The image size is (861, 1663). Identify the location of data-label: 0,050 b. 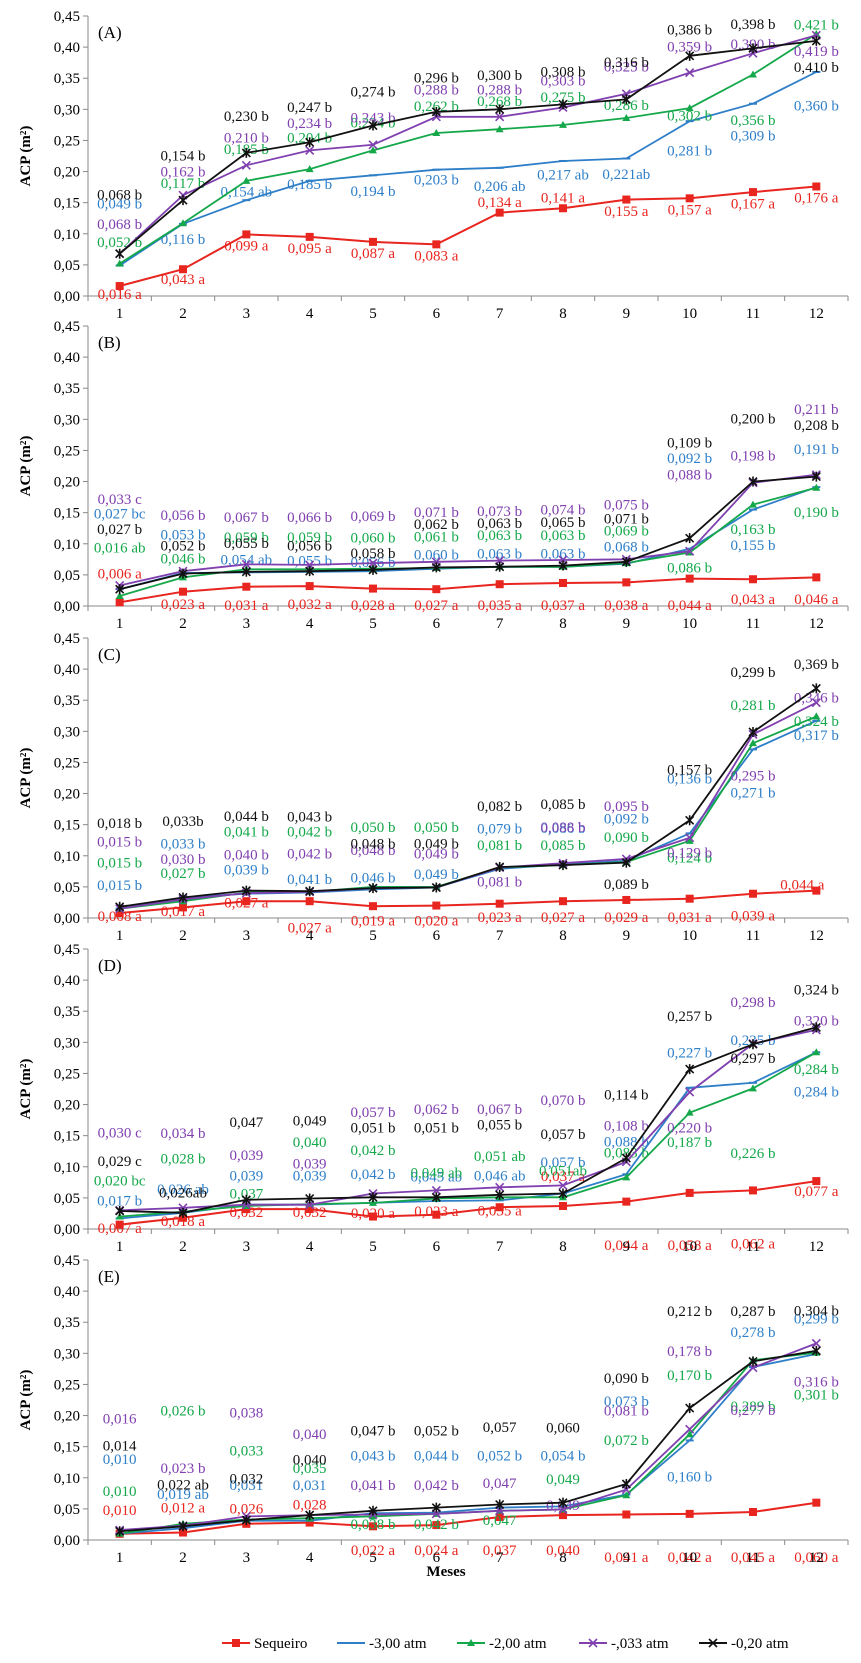
(436, 828).